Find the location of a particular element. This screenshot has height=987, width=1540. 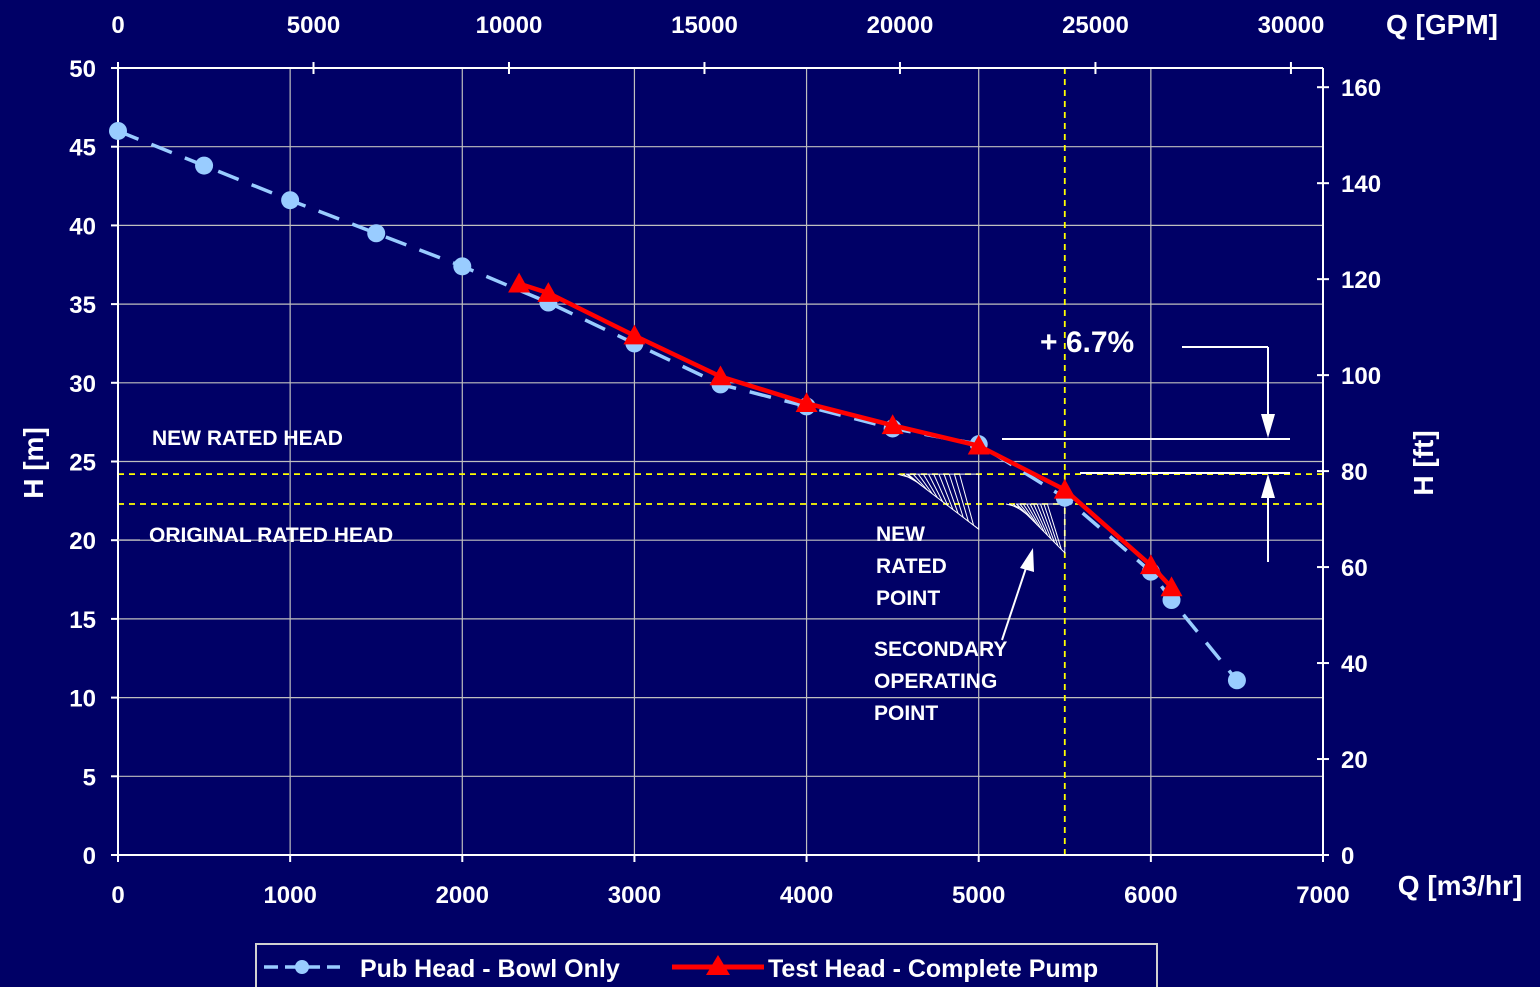

percent-increase-label: + 6.7% is located at coordinates (1087, 342).